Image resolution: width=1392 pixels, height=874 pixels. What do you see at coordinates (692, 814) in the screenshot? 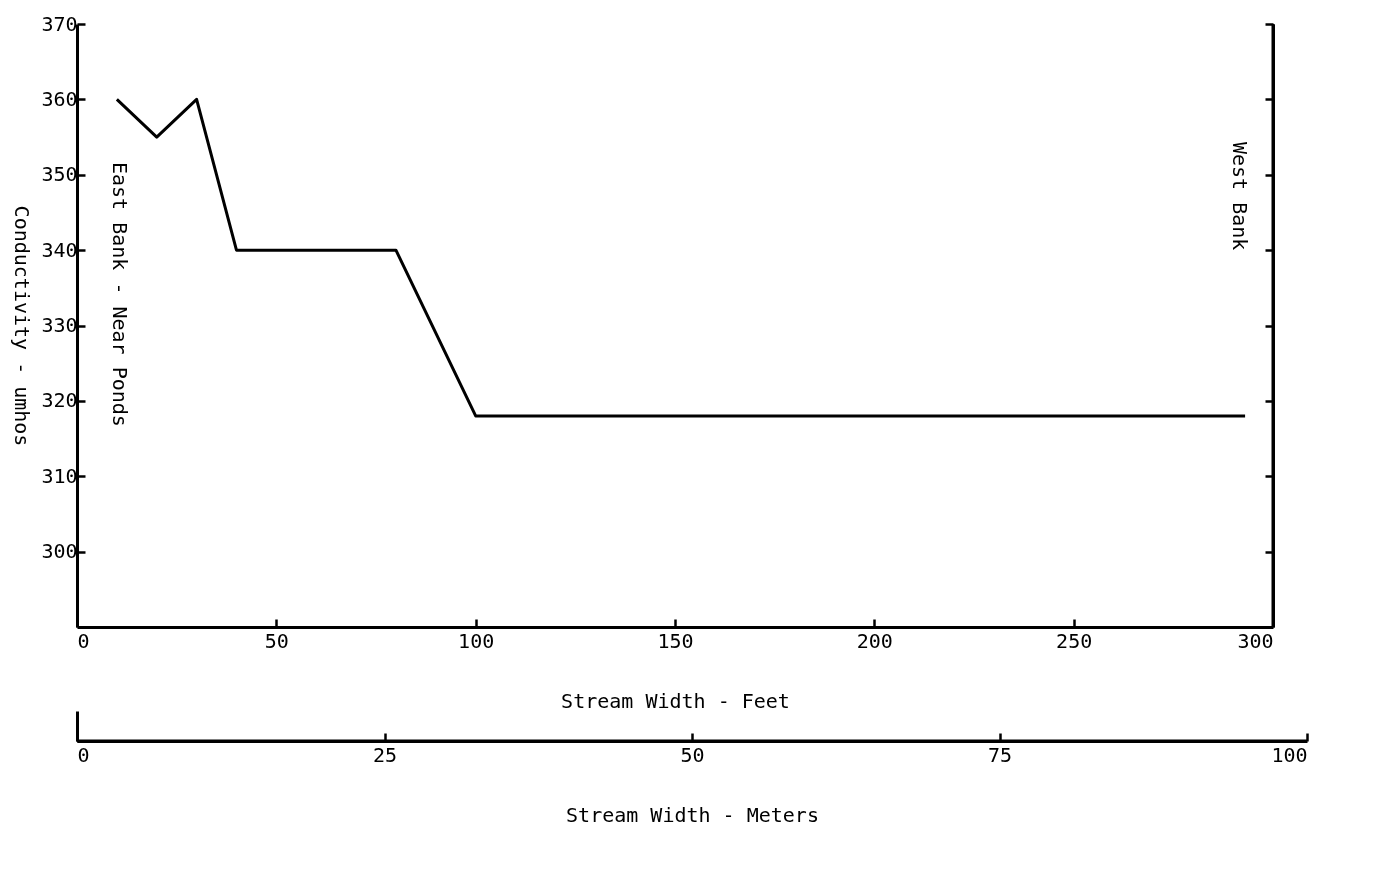
I see `x2-axis-title: Stream Width - Meters` at bounding box center [692, 814].